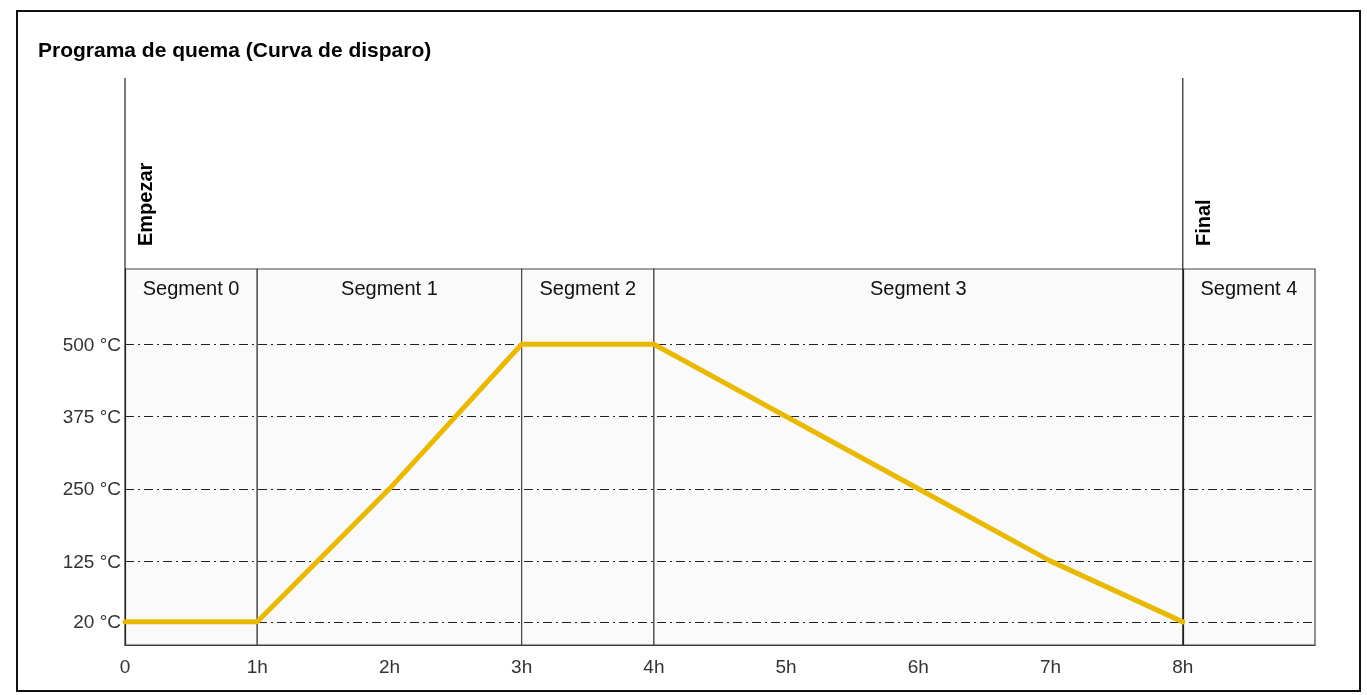  I want to click on band-label: Segment 3, so click(918, 288).